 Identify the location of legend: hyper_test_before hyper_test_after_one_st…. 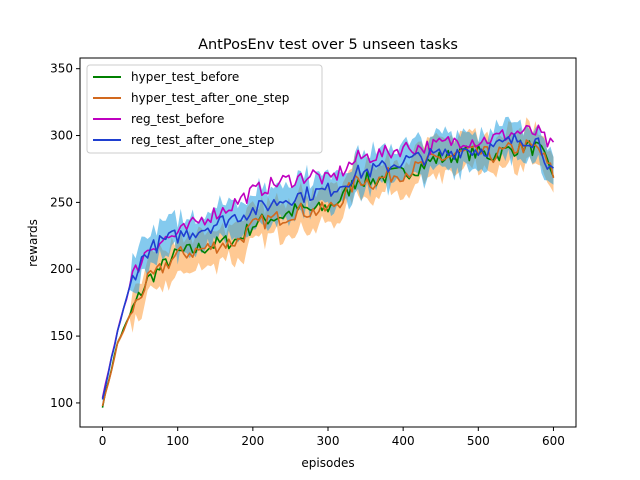
(204, 109).